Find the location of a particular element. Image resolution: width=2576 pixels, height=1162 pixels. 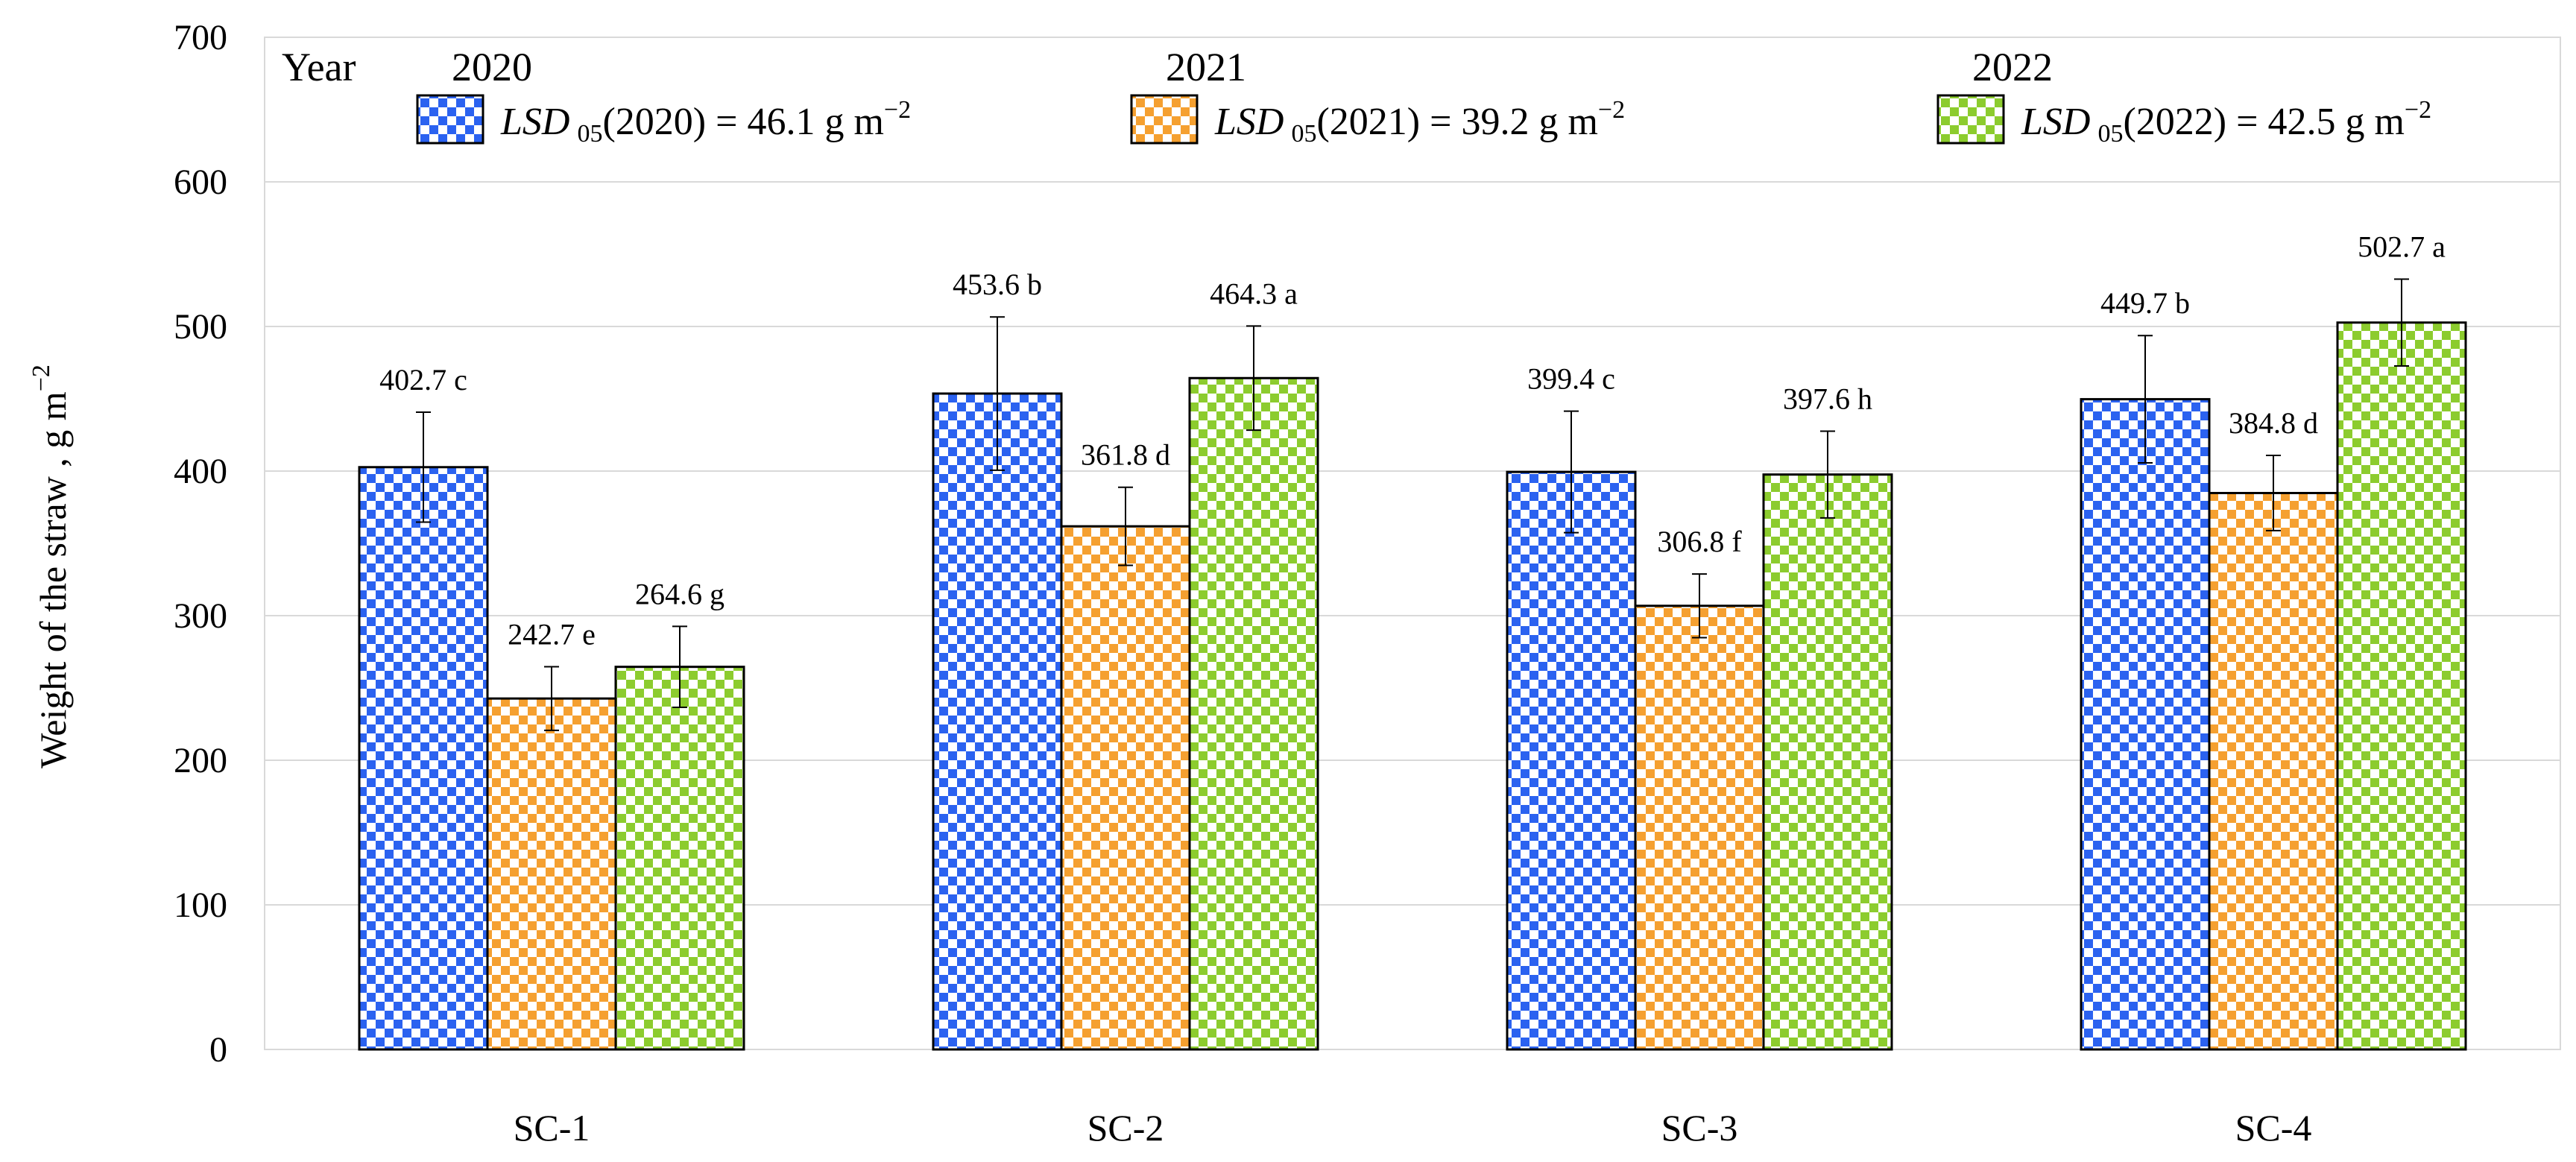

x-tick-label: SC-1 is located at coordinates (552, 1128).